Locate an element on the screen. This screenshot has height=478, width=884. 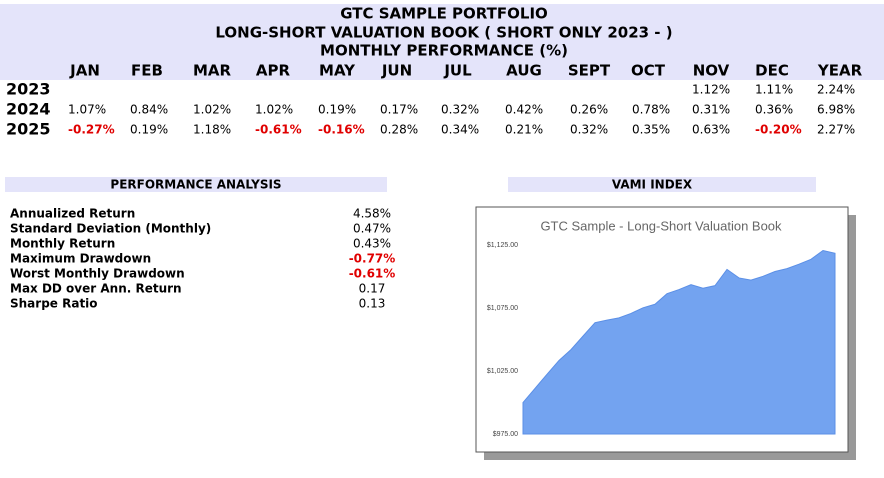
column-header: MAR is located at coordinates (212, 71).